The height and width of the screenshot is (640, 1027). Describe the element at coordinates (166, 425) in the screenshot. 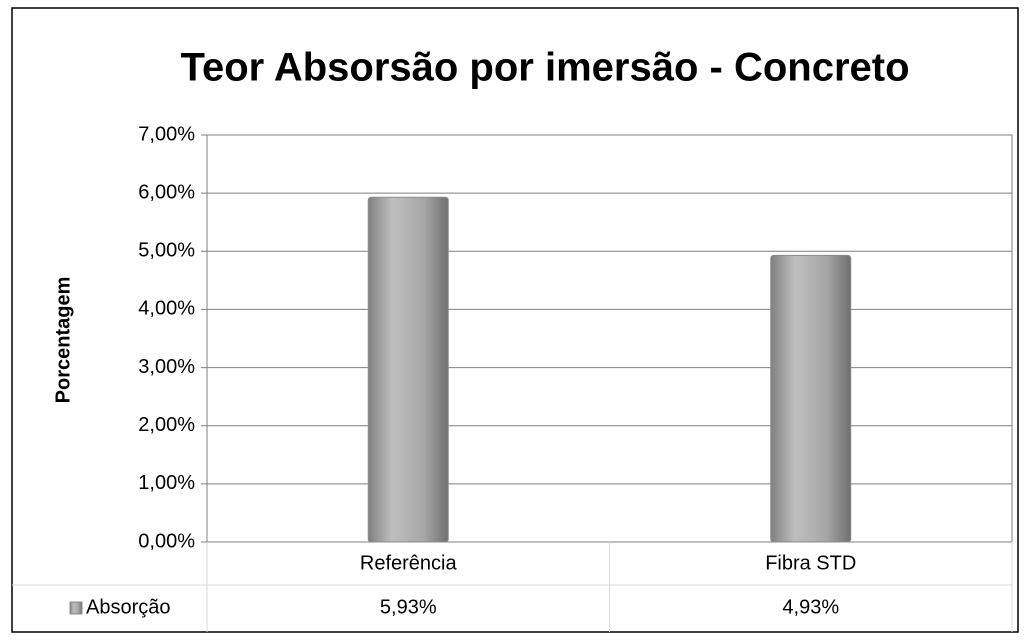

I see `y-tick-label: 2,00%` at that location.